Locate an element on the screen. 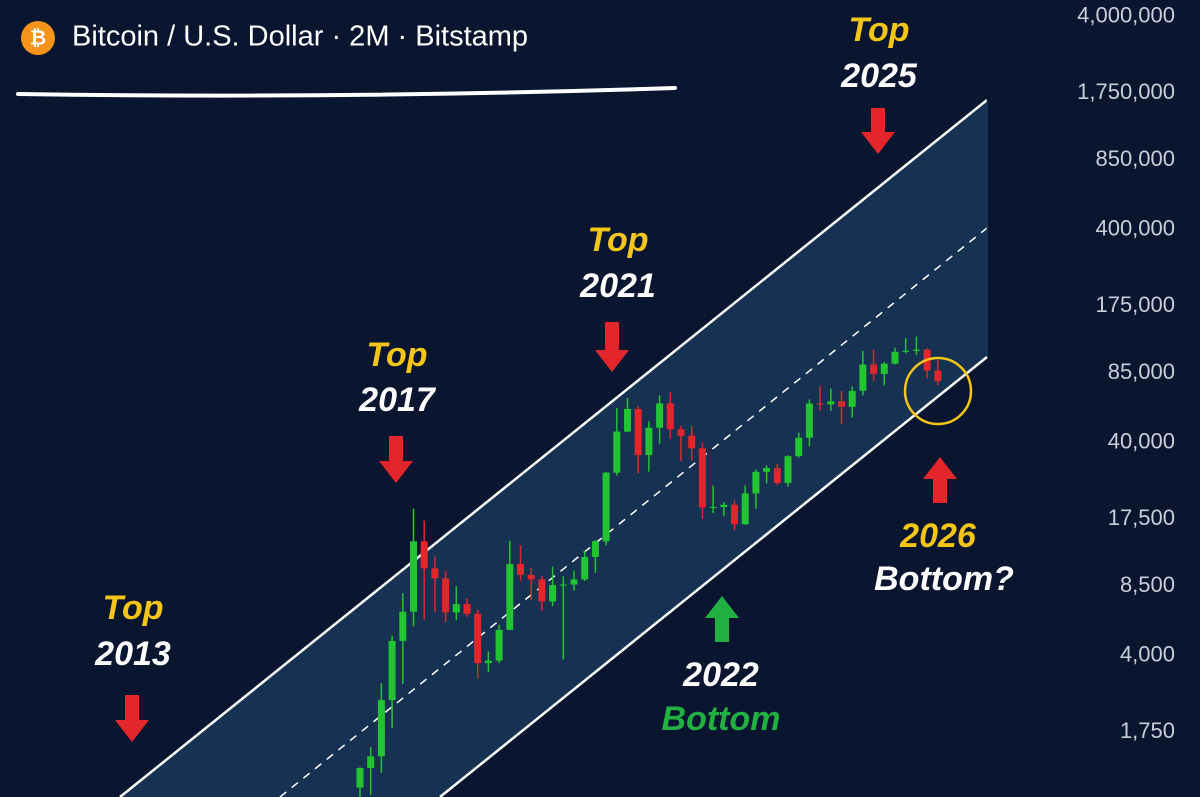 This screenshot has height=797, width=1200. y-tick-label: 8,500 is located at coordinates (1147, 584).